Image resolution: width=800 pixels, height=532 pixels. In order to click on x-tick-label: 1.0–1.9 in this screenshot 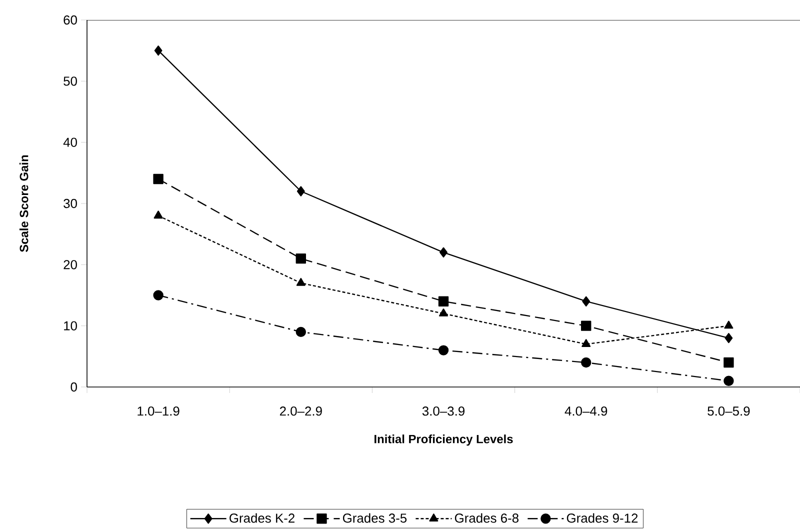, I will do `click(159, 411)`.